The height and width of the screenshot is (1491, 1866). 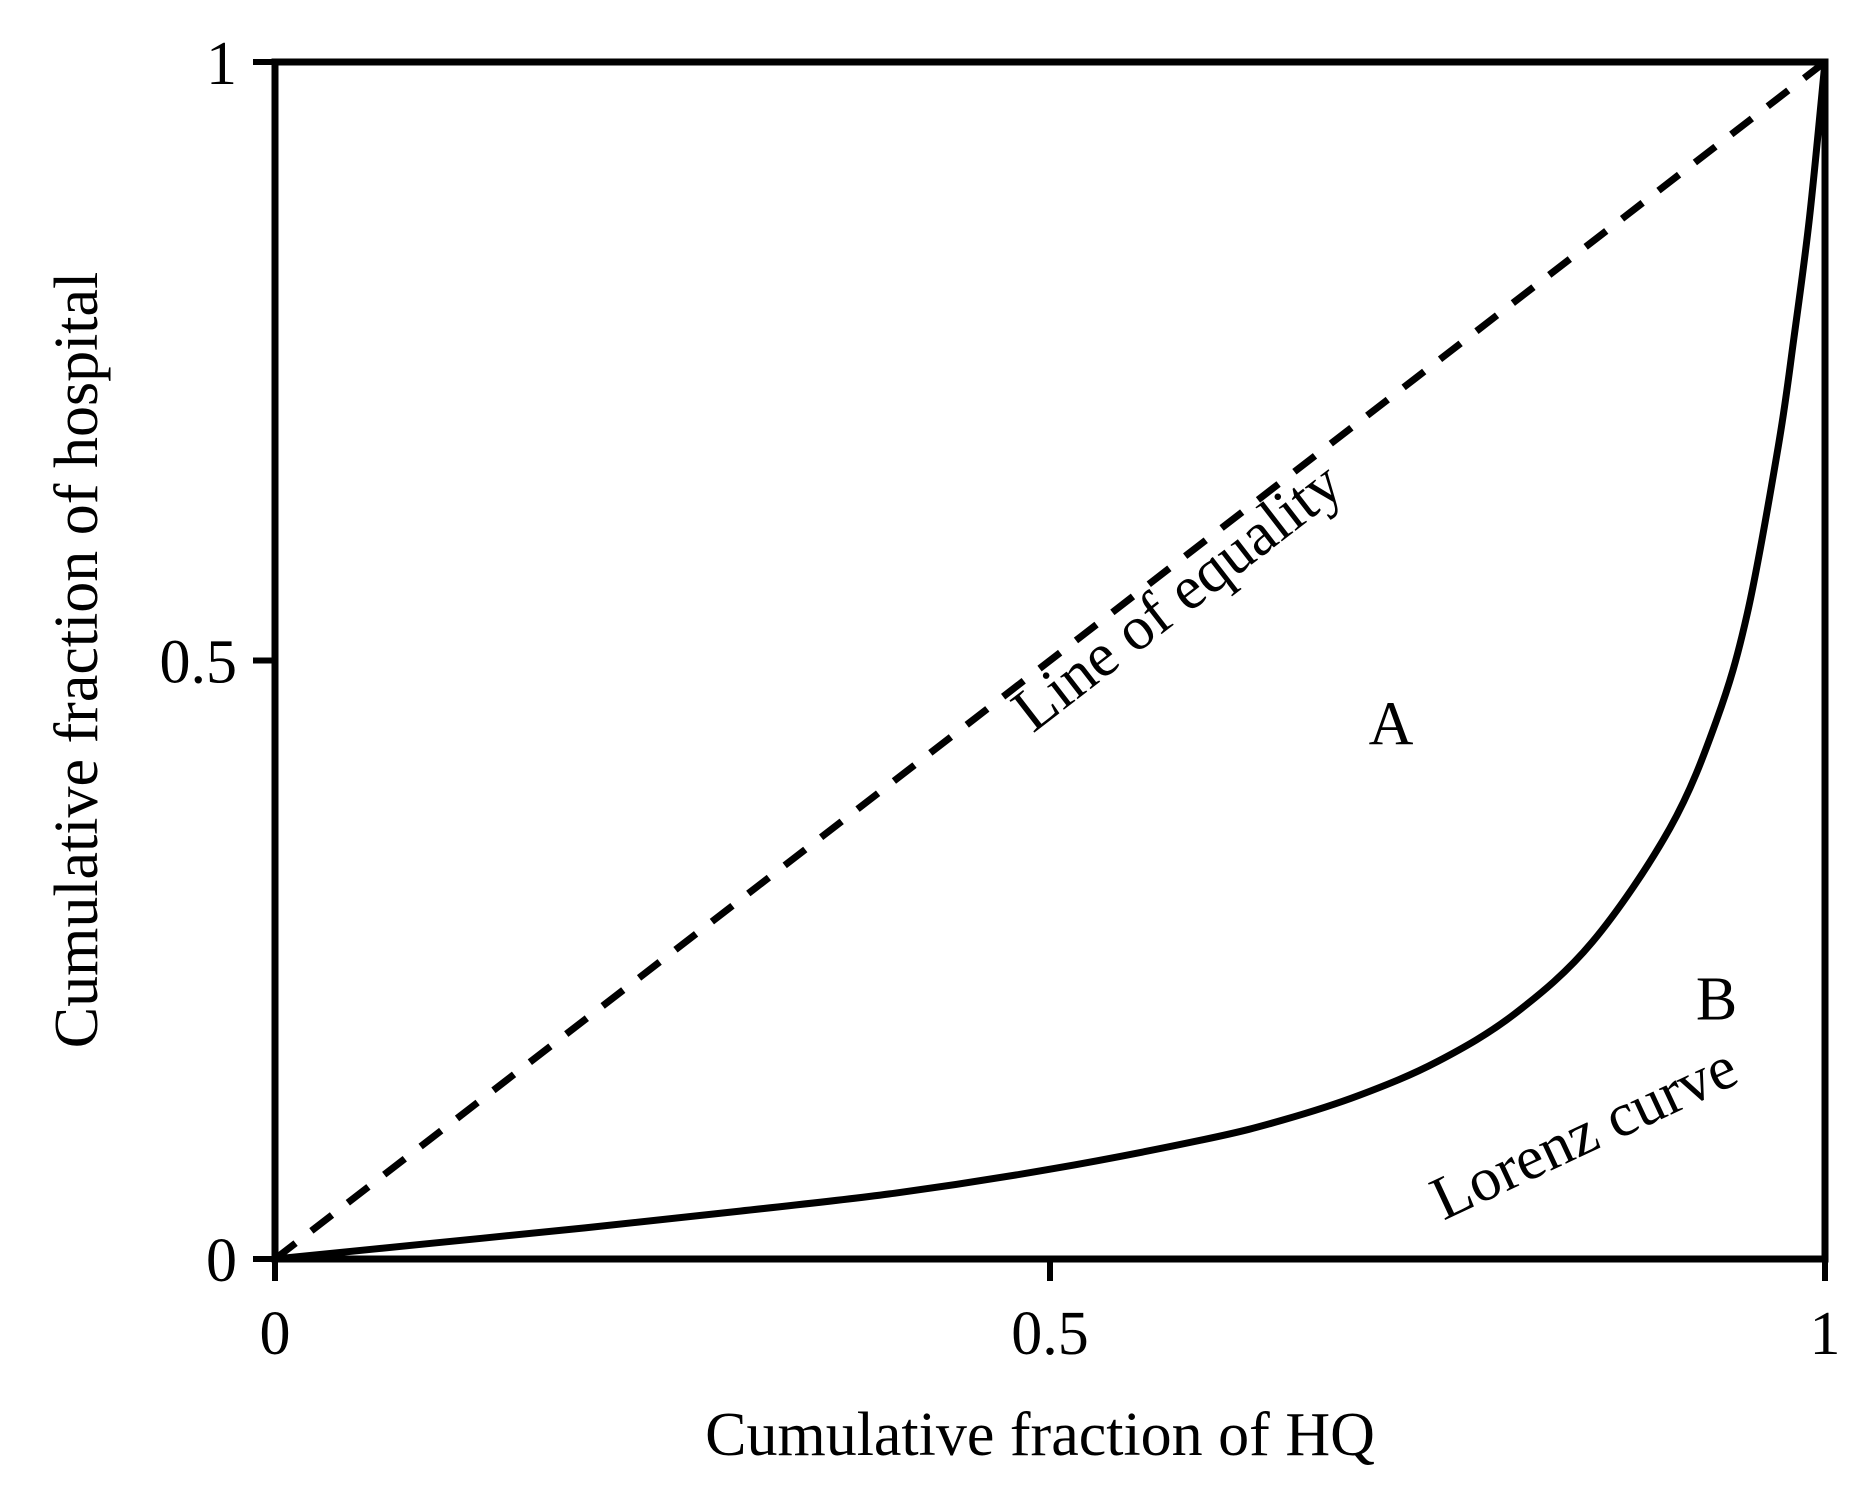 I want to click on x-tick-label: 0, so click(x=275, y=1334).